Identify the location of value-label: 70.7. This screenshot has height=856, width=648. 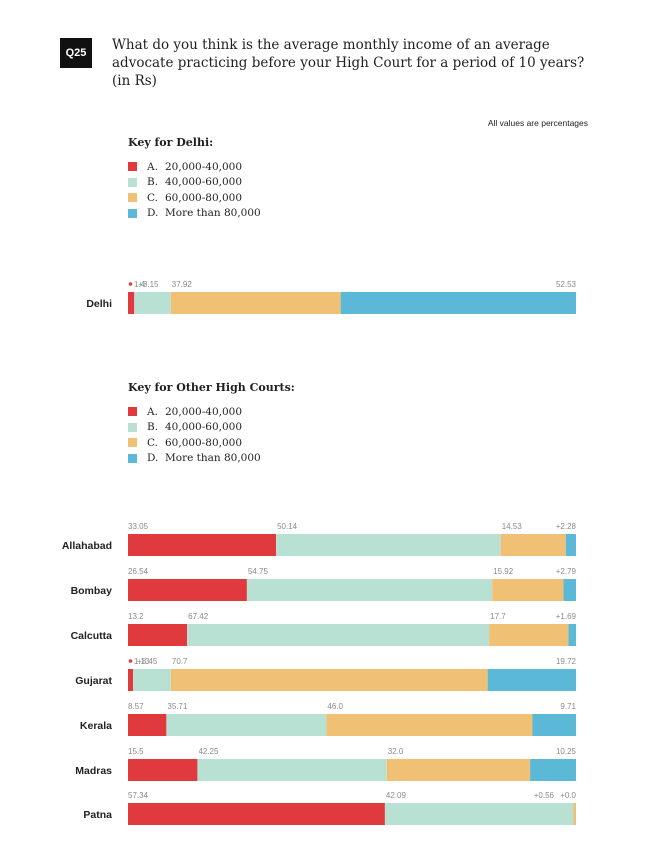
(180, 661).